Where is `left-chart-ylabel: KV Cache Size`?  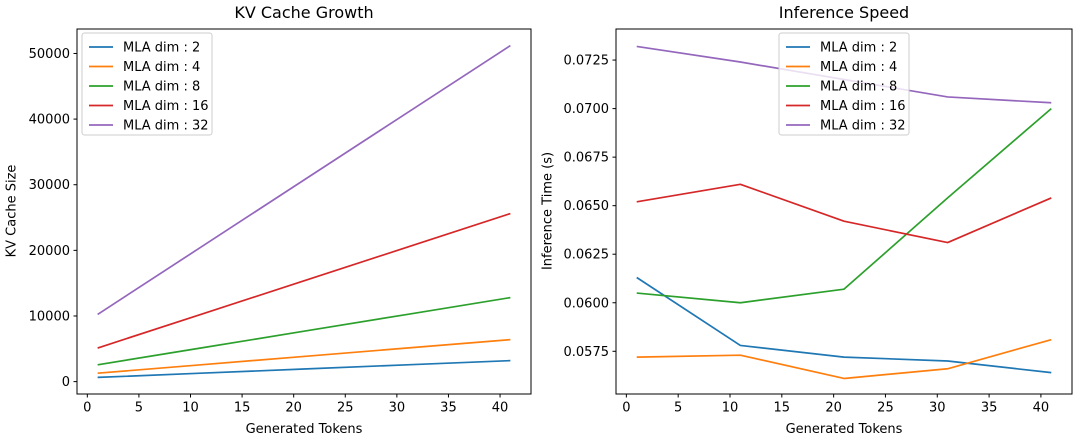
left-chart-ylabel: KV Cache Size is located at coordinates (12, 211).